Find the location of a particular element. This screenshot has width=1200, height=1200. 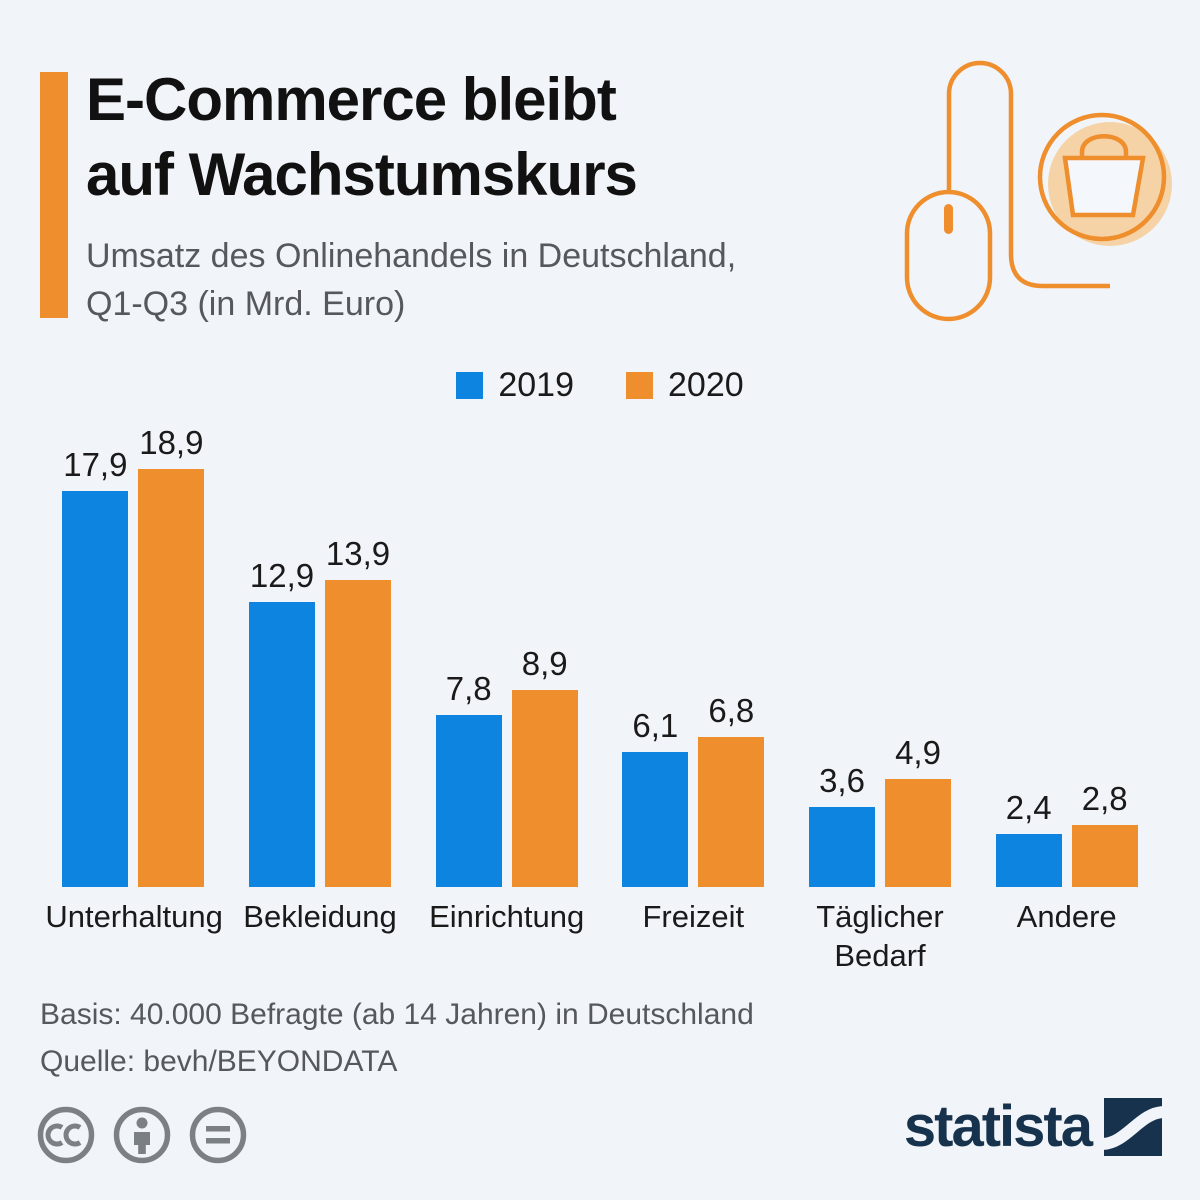

legend-label-2020: 2020 is located at coordinates (706, 385).